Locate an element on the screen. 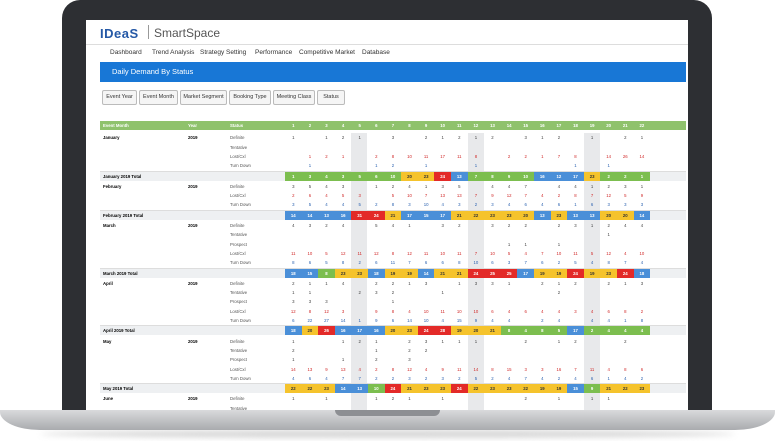  total-value: 28 is located at coordinates (442, 331).